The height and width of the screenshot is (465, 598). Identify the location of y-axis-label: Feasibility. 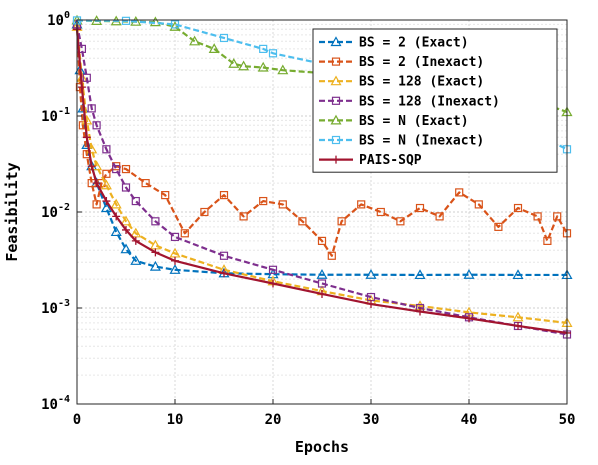
(12, 211).